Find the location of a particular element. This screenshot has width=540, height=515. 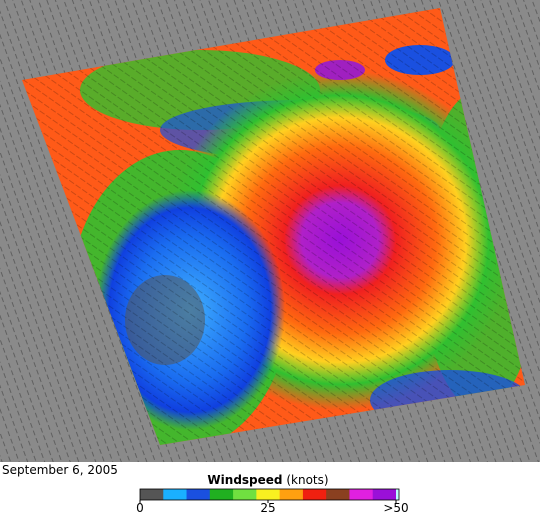

colorbar-end is located at coordinates (397, 494).